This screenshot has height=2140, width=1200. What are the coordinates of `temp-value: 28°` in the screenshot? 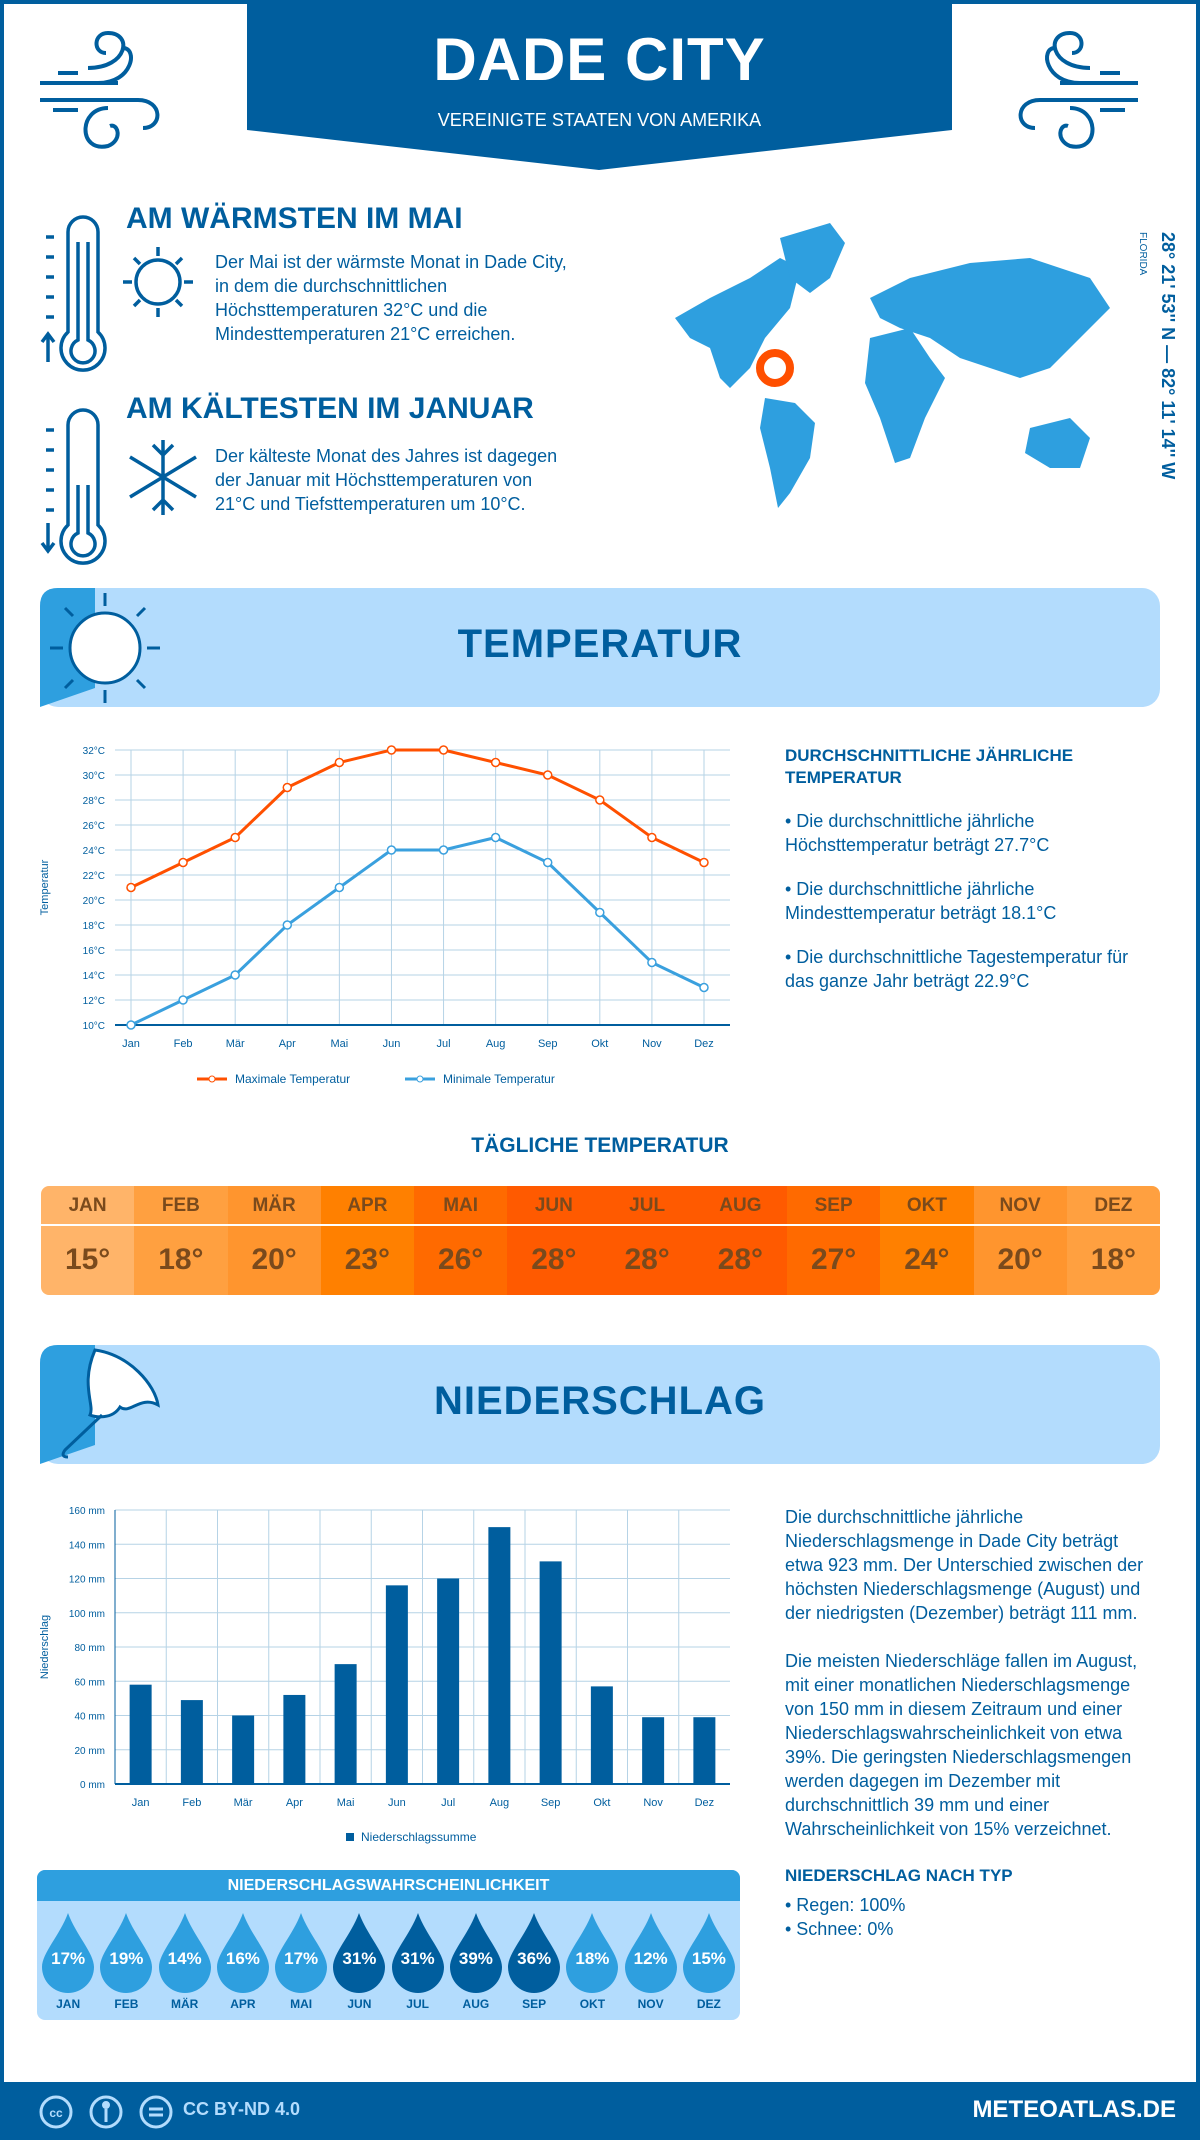 It's located at (647, 1259).